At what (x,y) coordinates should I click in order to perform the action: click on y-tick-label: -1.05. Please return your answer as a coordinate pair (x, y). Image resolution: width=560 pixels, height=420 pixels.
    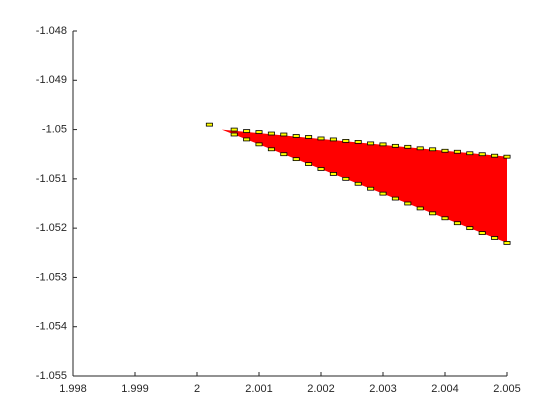
    Looking at the image, I should click on (54, 129).